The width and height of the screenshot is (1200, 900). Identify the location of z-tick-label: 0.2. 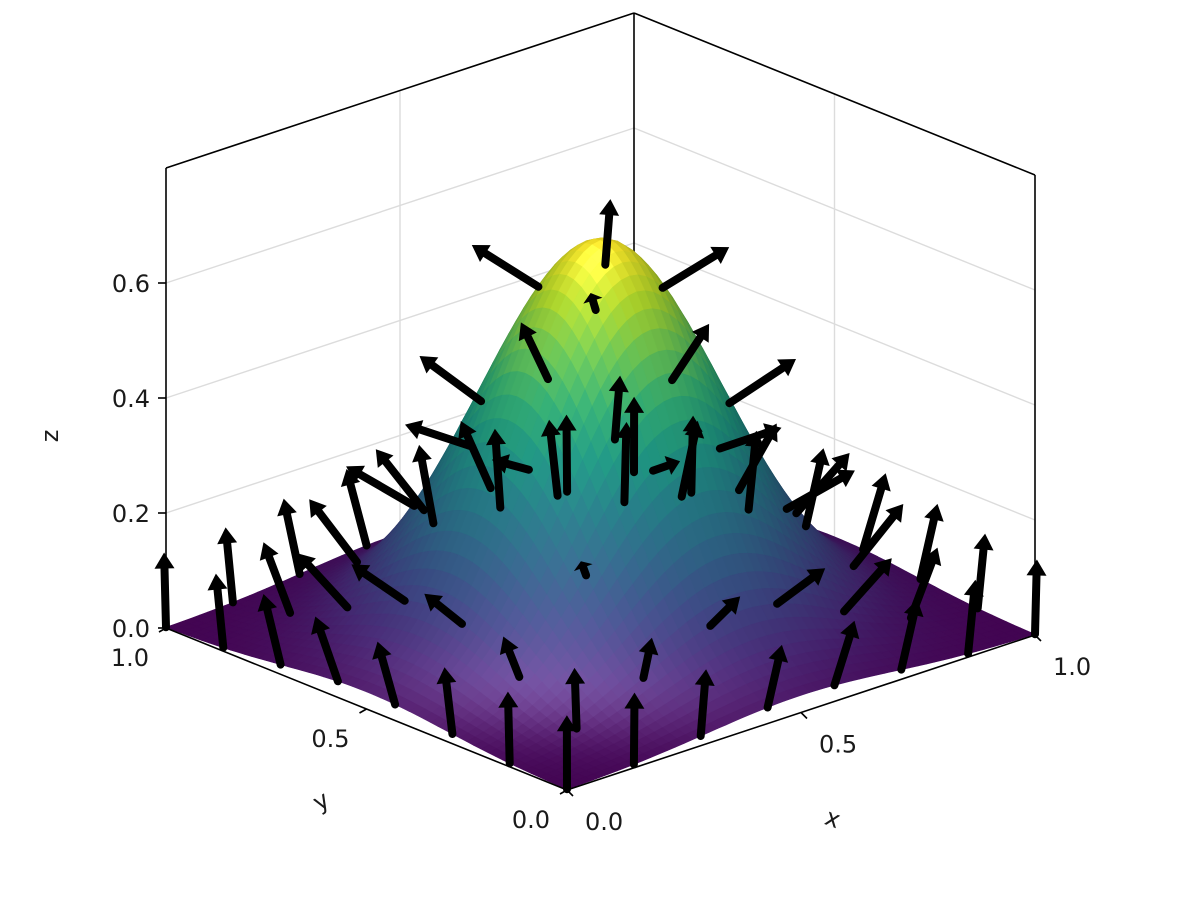
(131, 514).